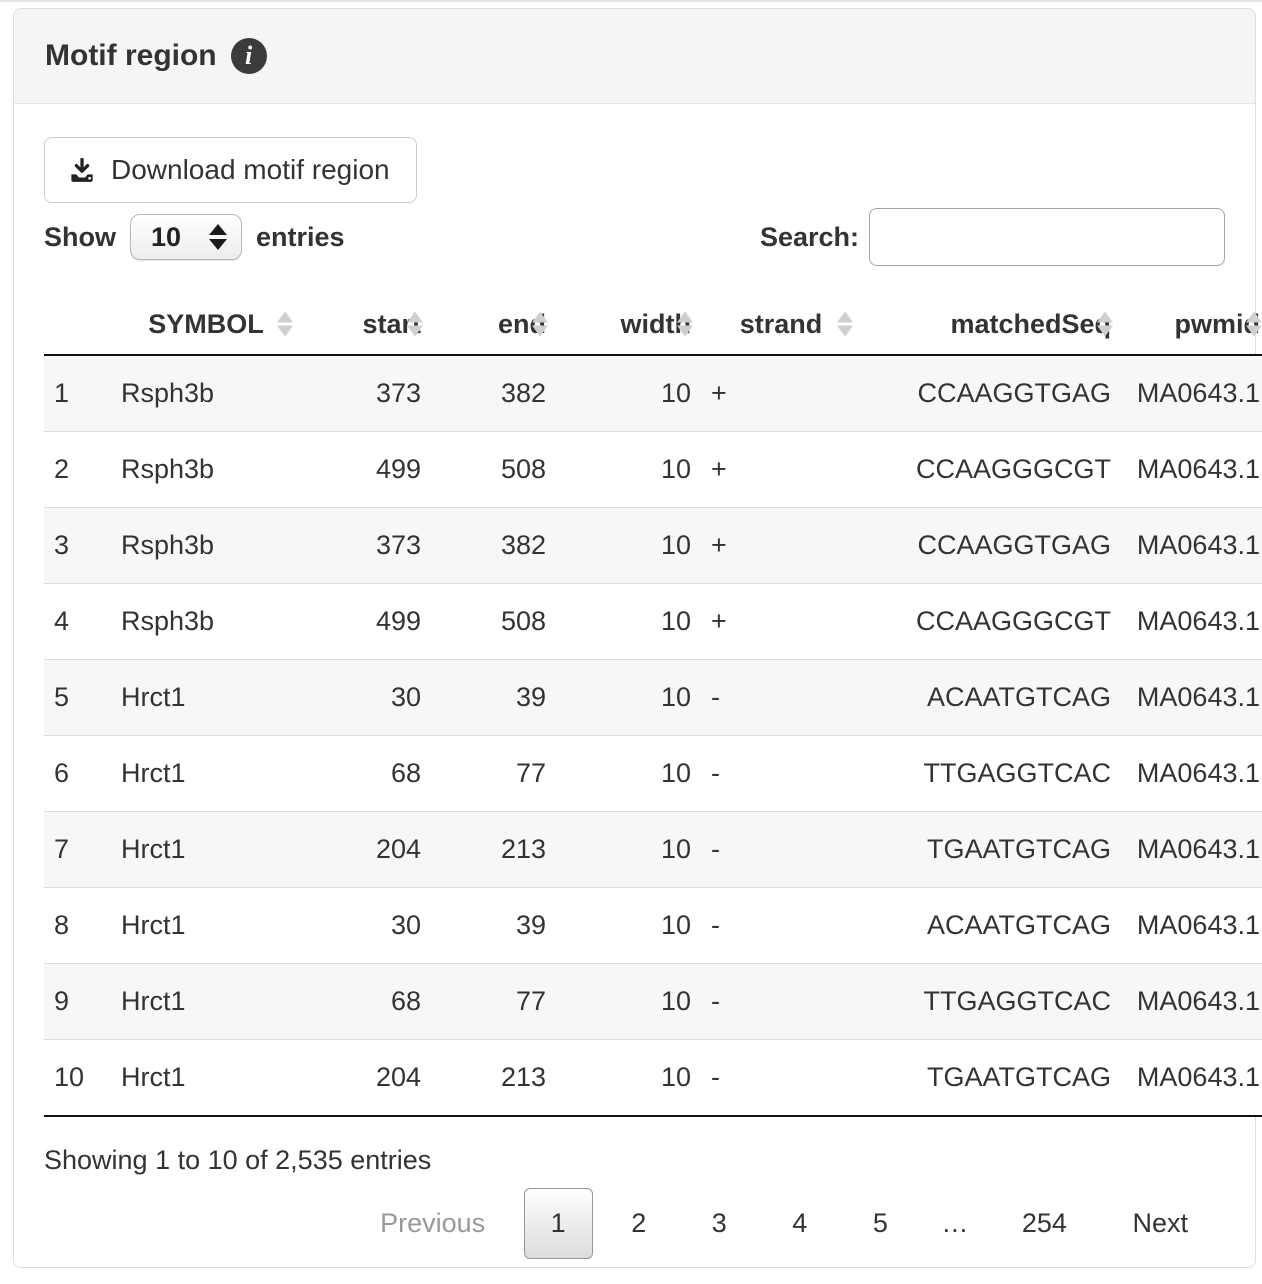 This screenshot has width=1262, height=1284. What do you see at coordinates (186, 237) in the screenshot?
I see `page-length-select: 10` at bounding box center [186, 237].